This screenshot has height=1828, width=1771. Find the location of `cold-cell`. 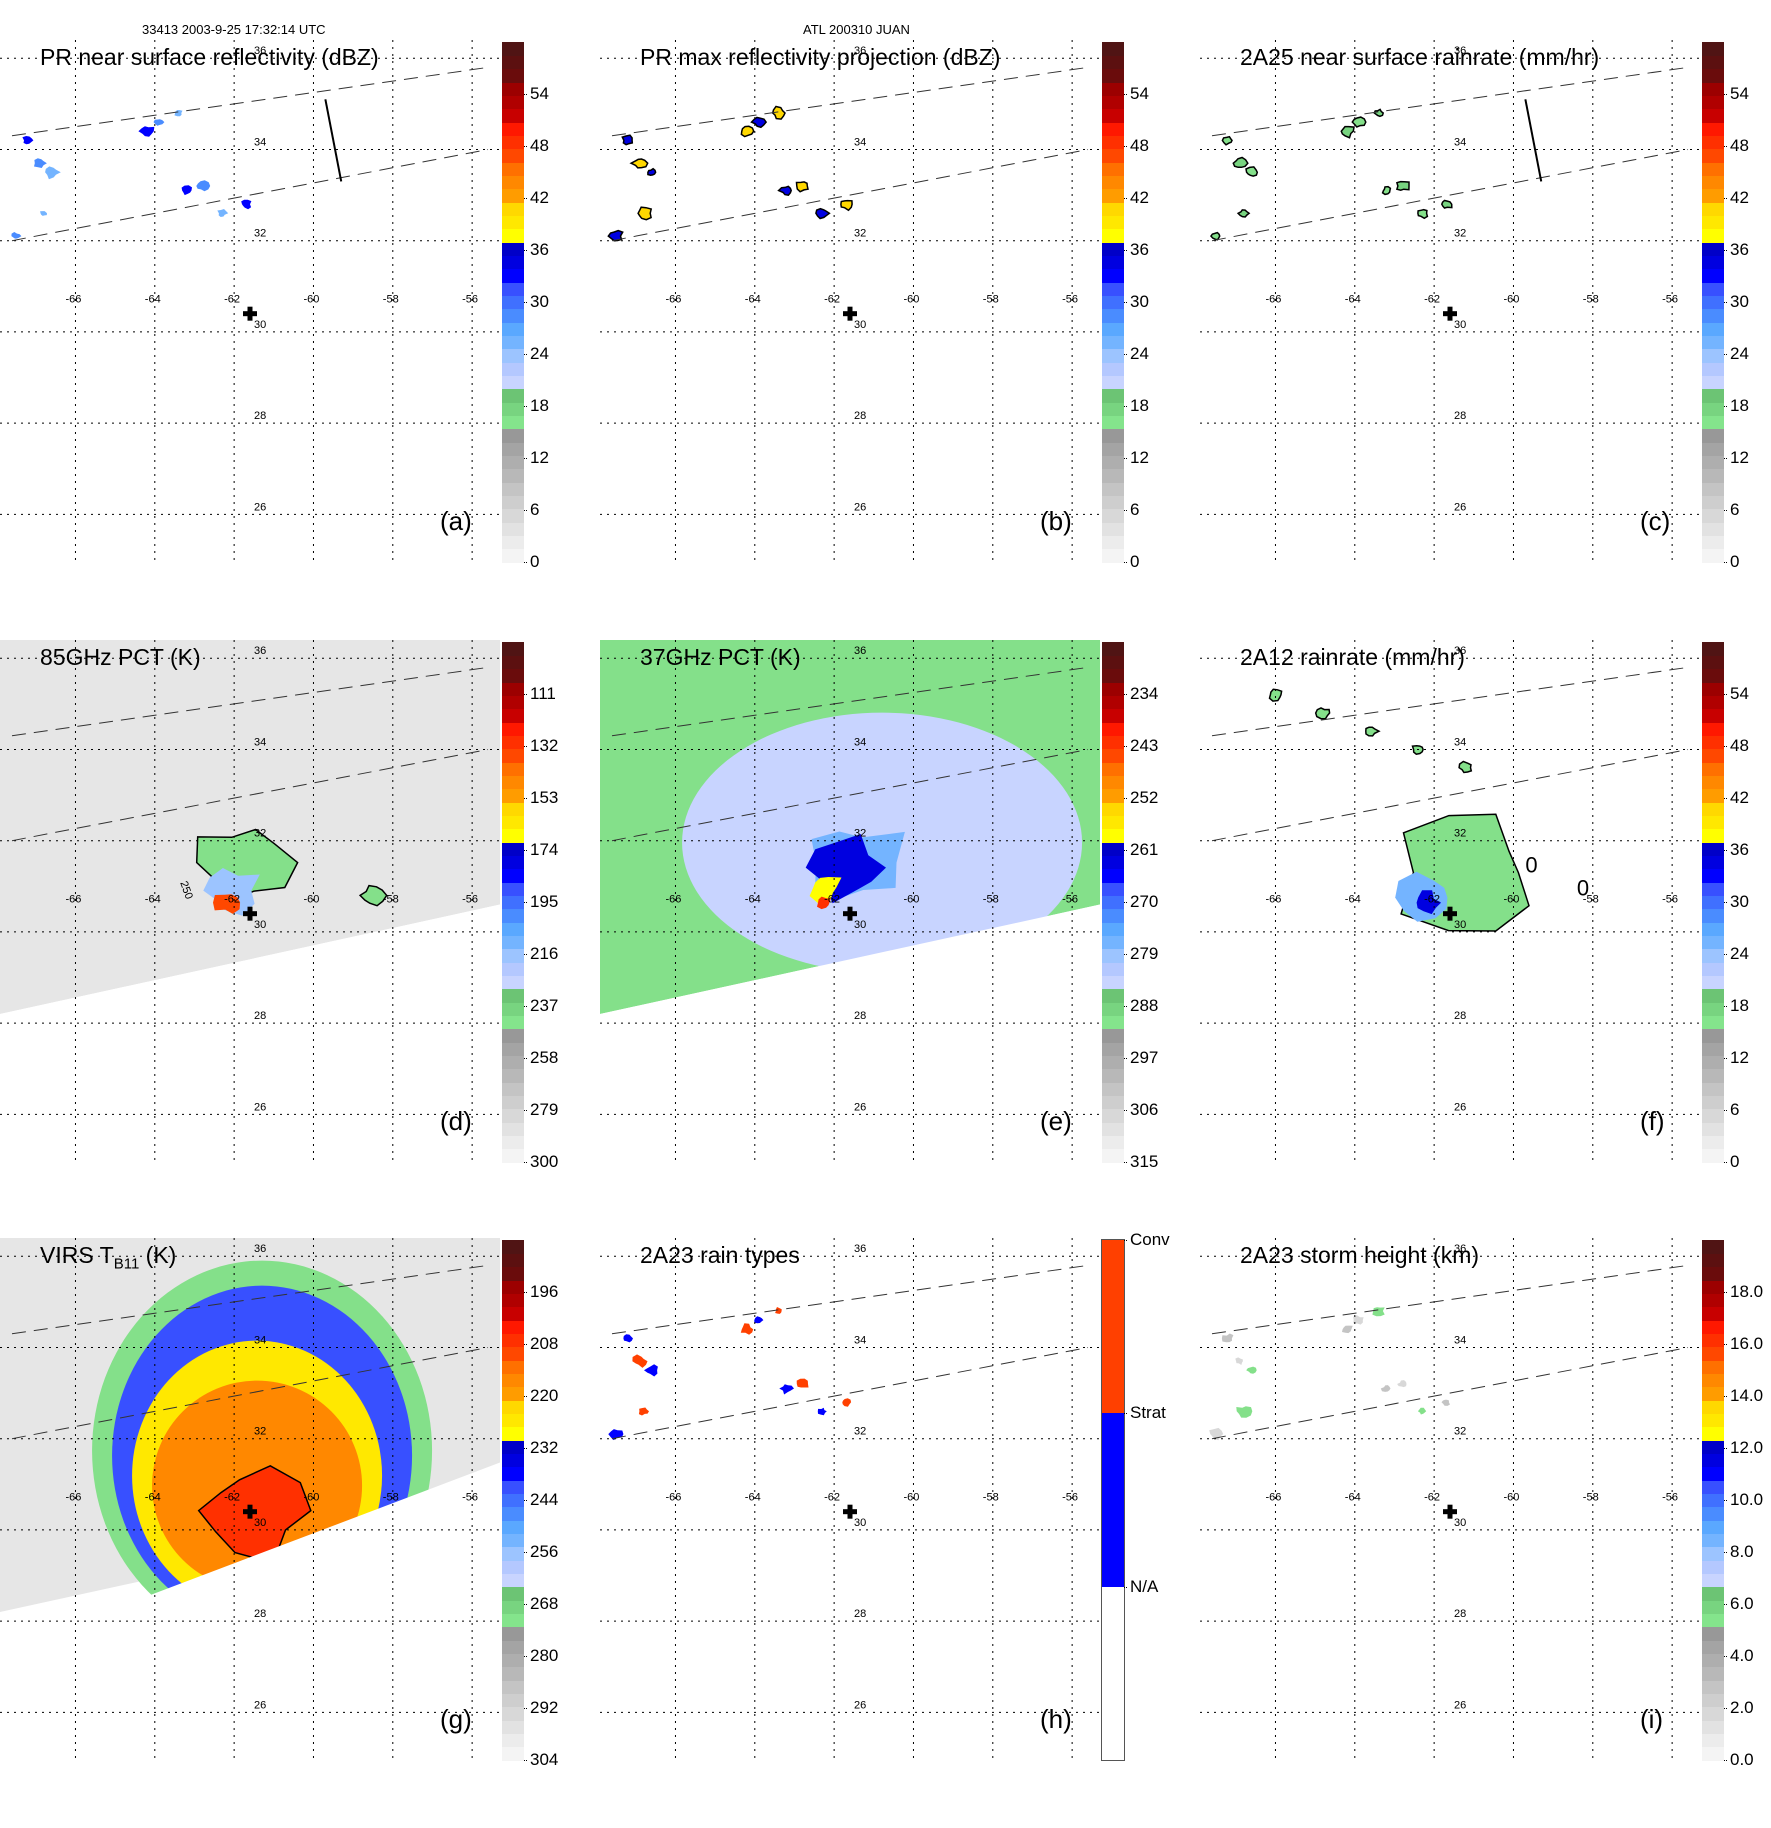

cold-cell is located at coordinates (373, 895).